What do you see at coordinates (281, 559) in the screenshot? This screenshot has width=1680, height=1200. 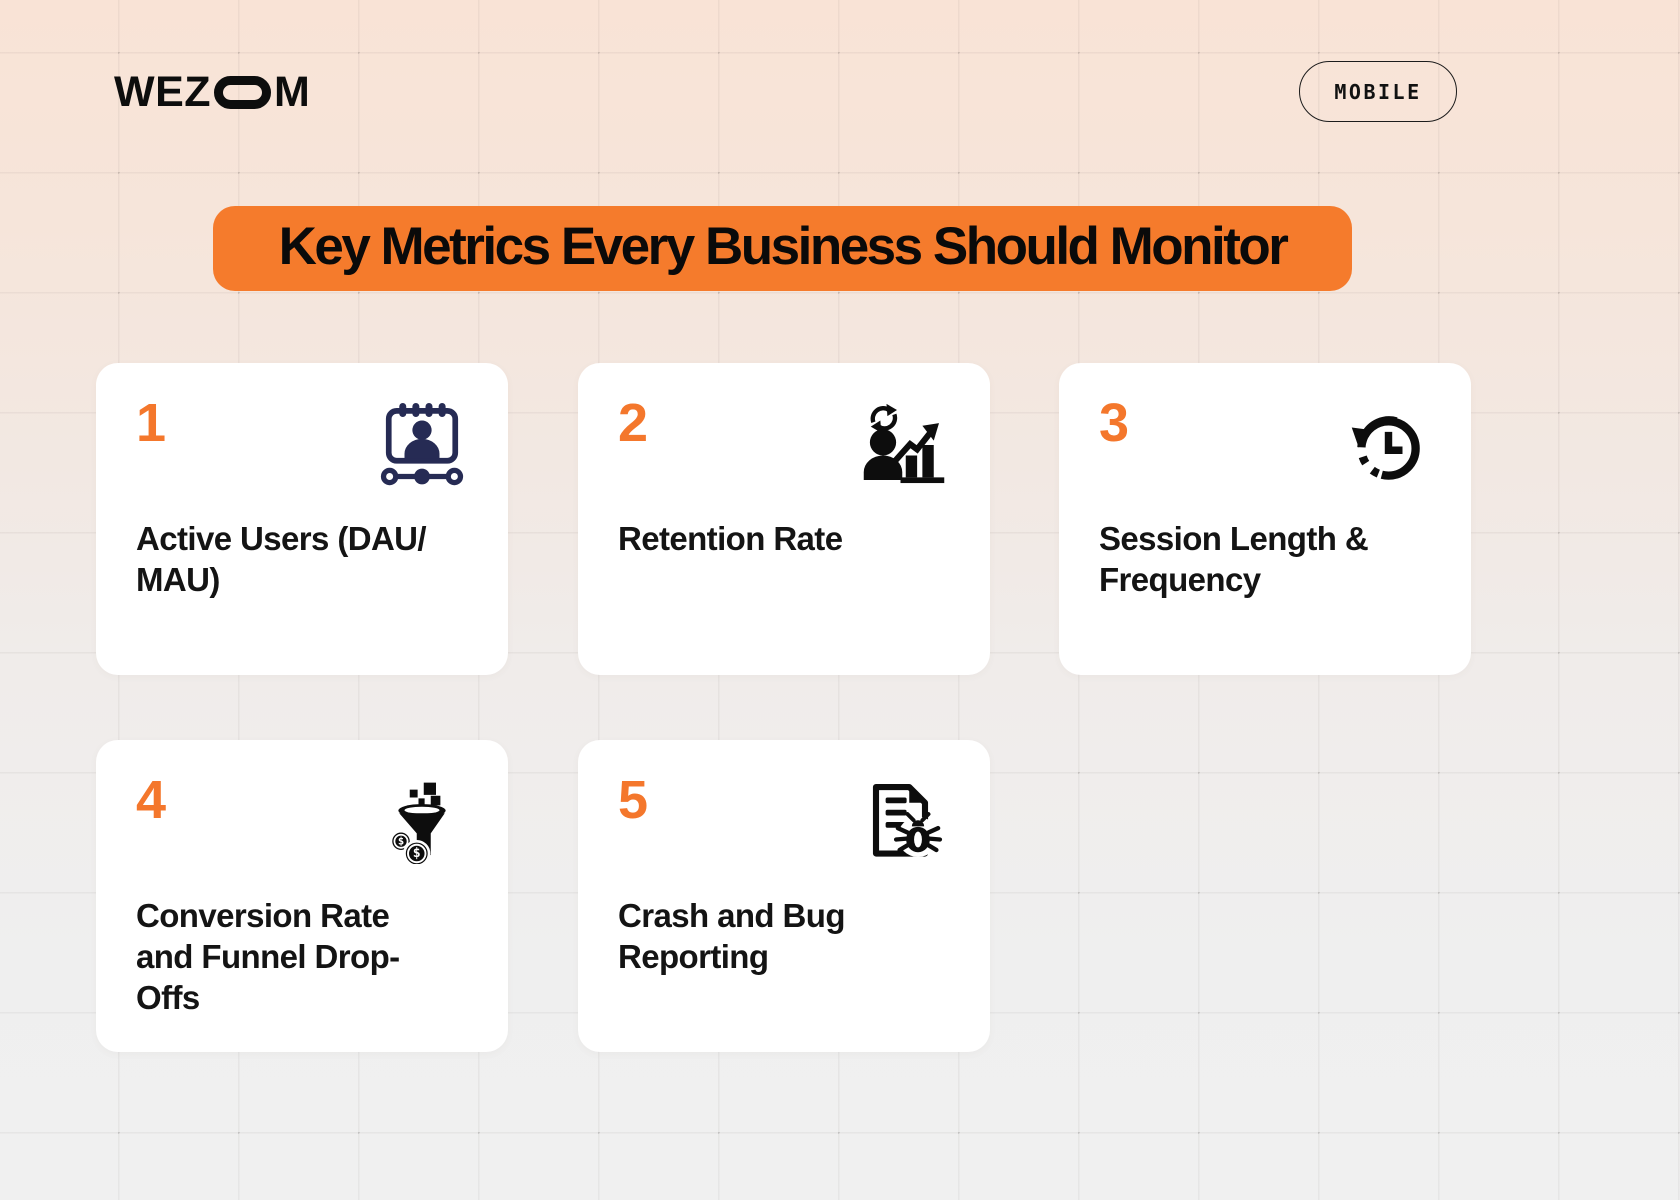 I see `card-title: Active Users (DAU/ MAU)` at bounding box center [281, 559].